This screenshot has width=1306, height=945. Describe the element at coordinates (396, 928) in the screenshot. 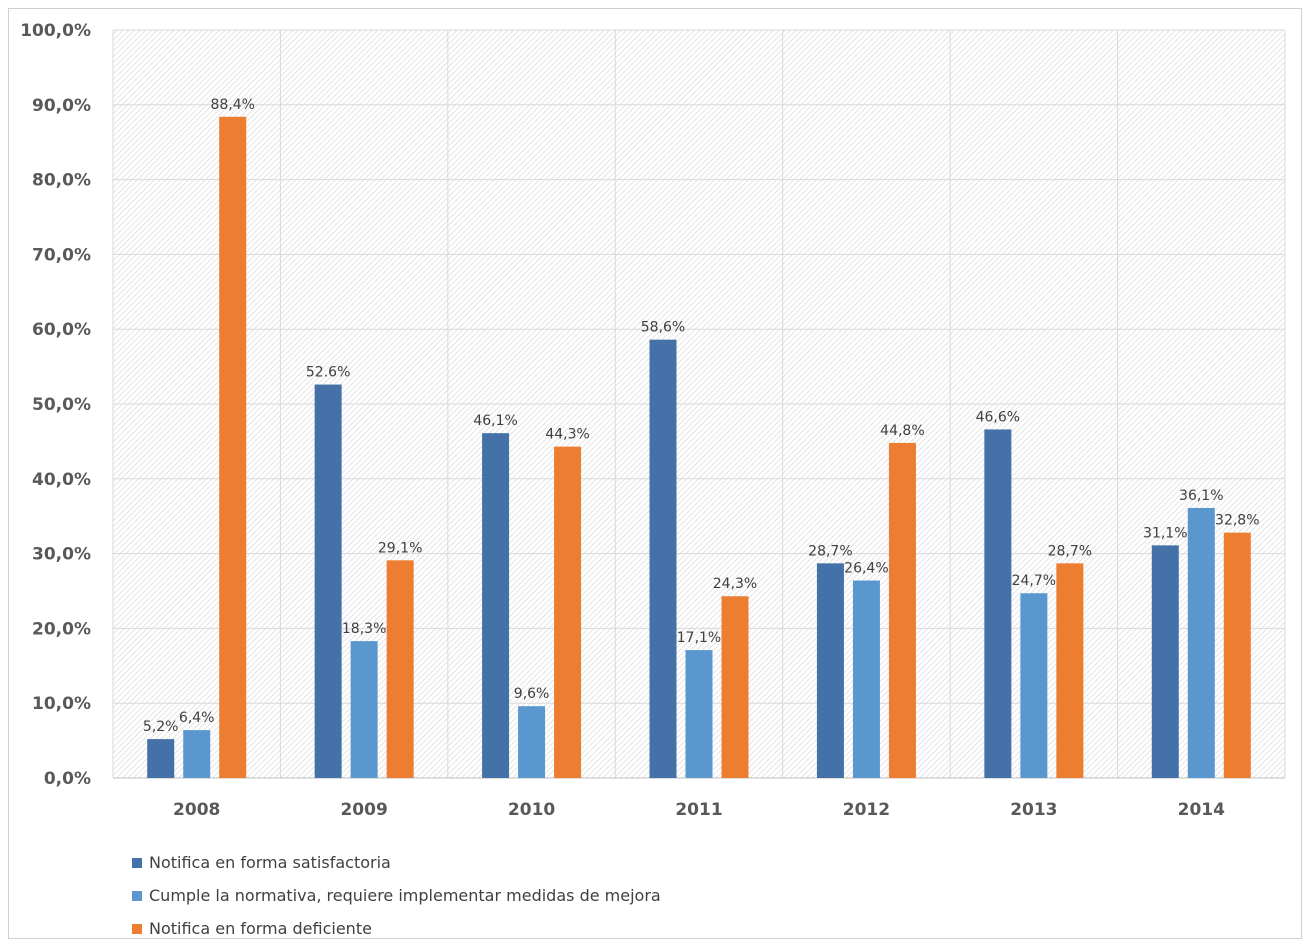

I see `legend-item-deficiente: Notifica en forma deficiente` at that location.